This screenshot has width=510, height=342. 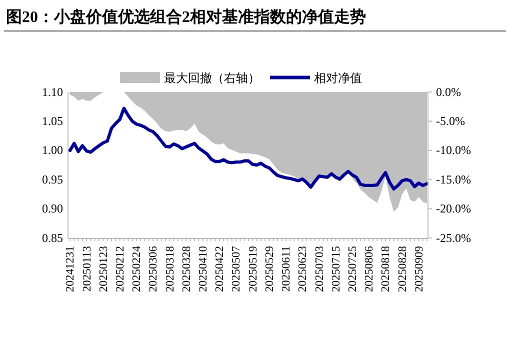 I want to click on x-tick-label: 20250806, so click(x=370, y=269).